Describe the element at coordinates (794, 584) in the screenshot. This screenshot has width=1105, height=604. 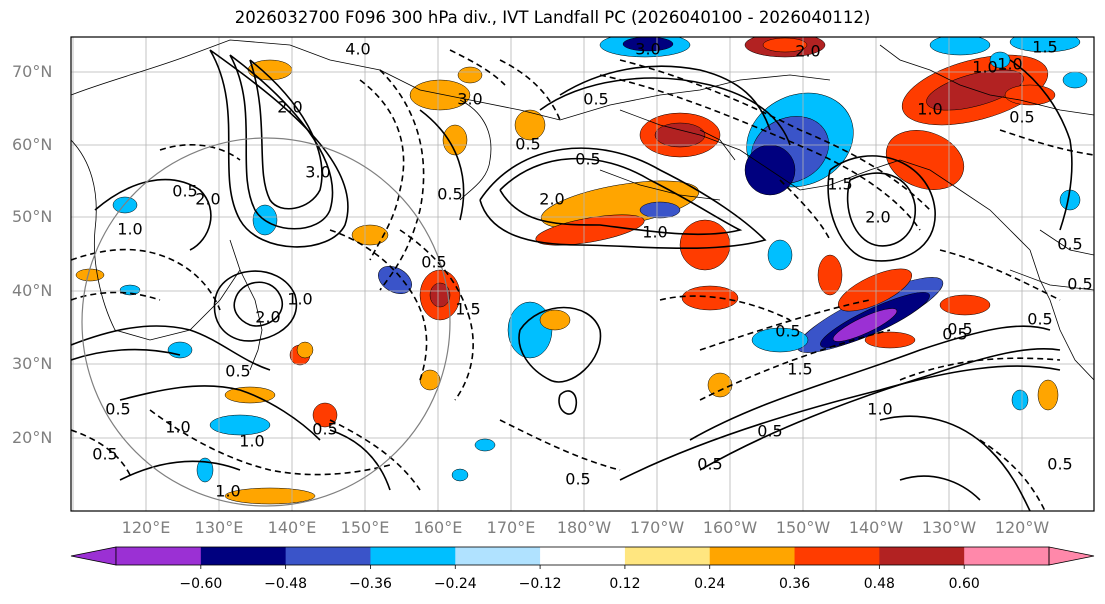
I see `colorbar-tick-label: 0.36` at that location.